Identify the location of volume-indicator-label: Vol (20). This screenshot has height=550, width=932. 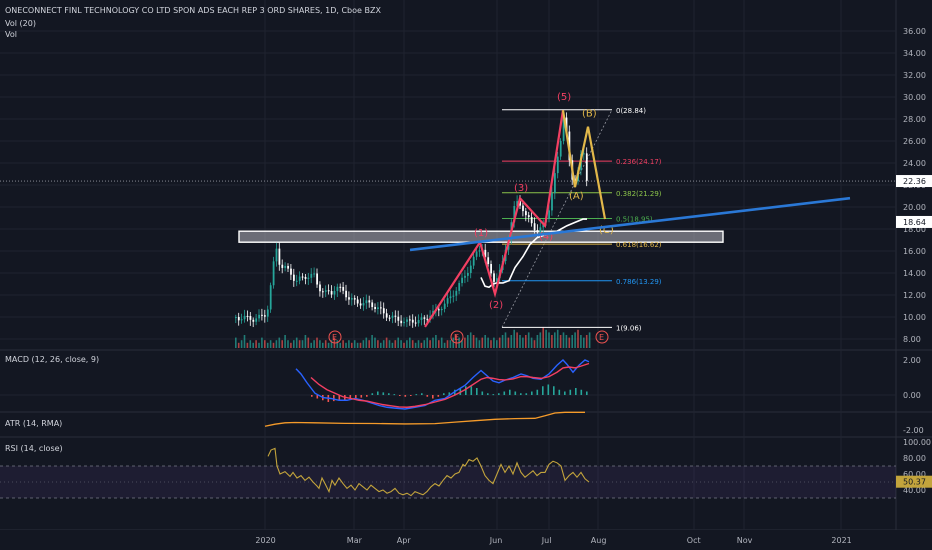
(20, 23).